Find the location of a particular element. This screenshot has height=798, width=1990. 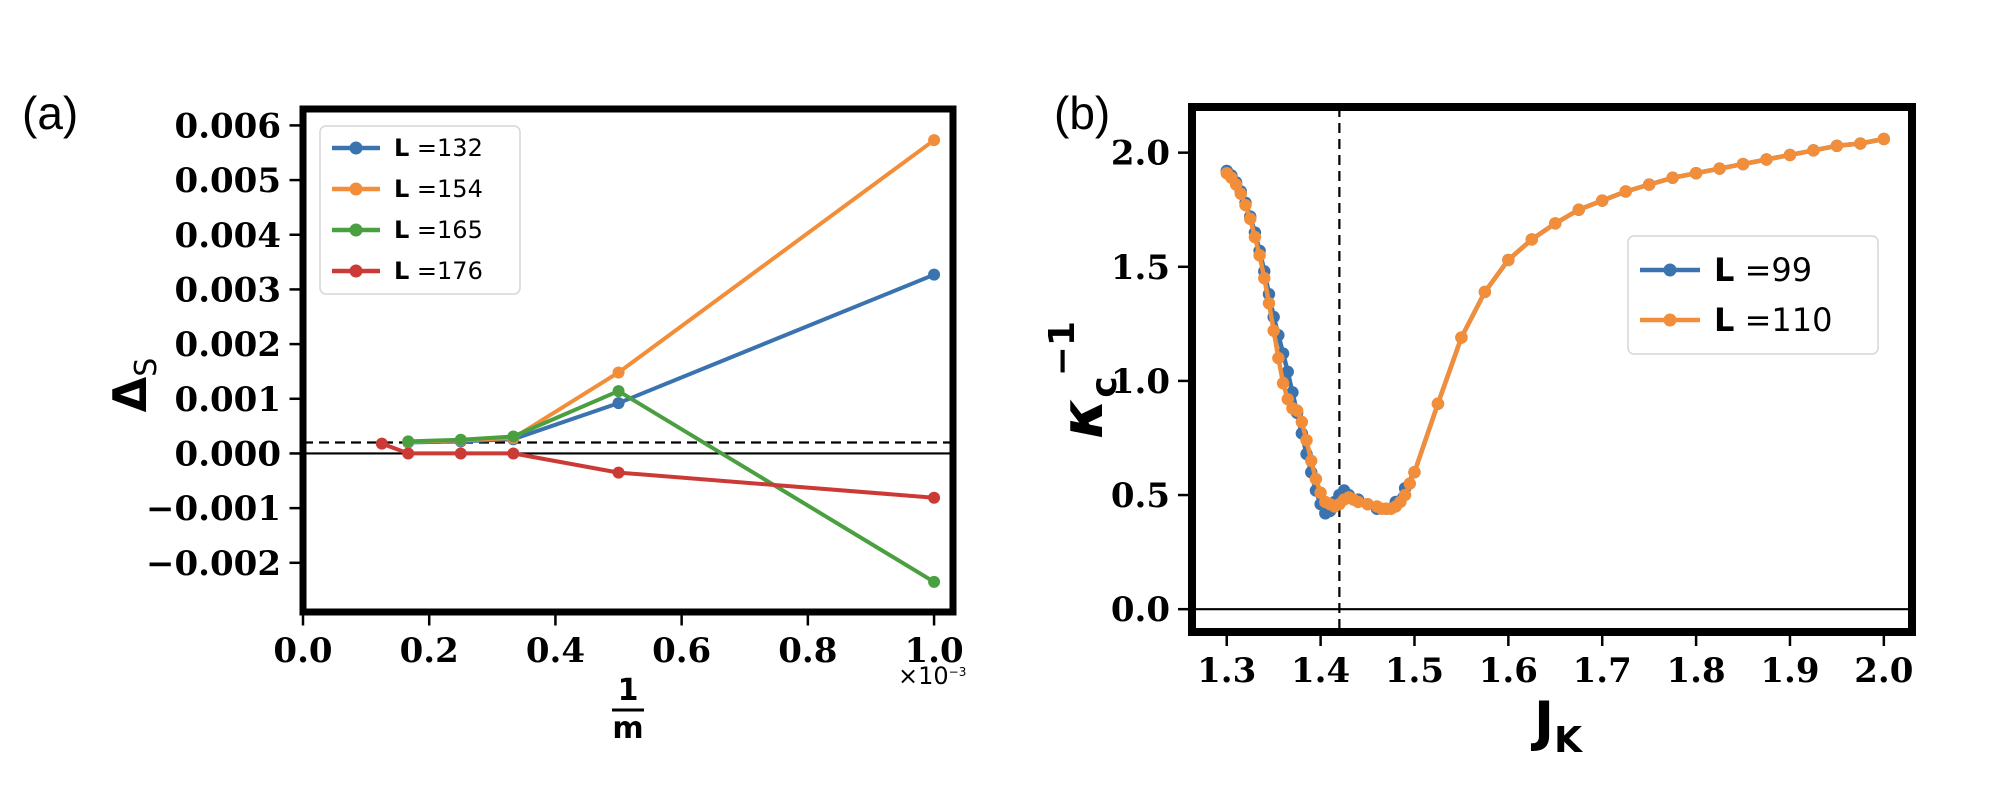

x-tick-label: 0.2 is located at coordinates (429, 651).